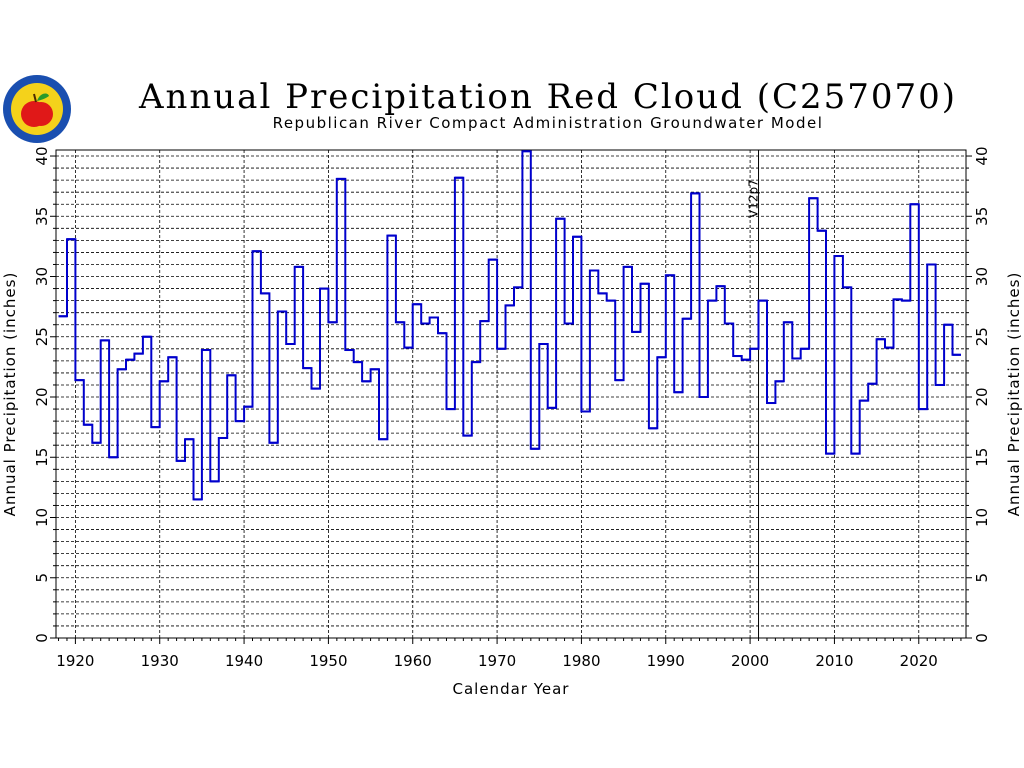  I want to click on x-tick-label: 1920, so click(75, 661).